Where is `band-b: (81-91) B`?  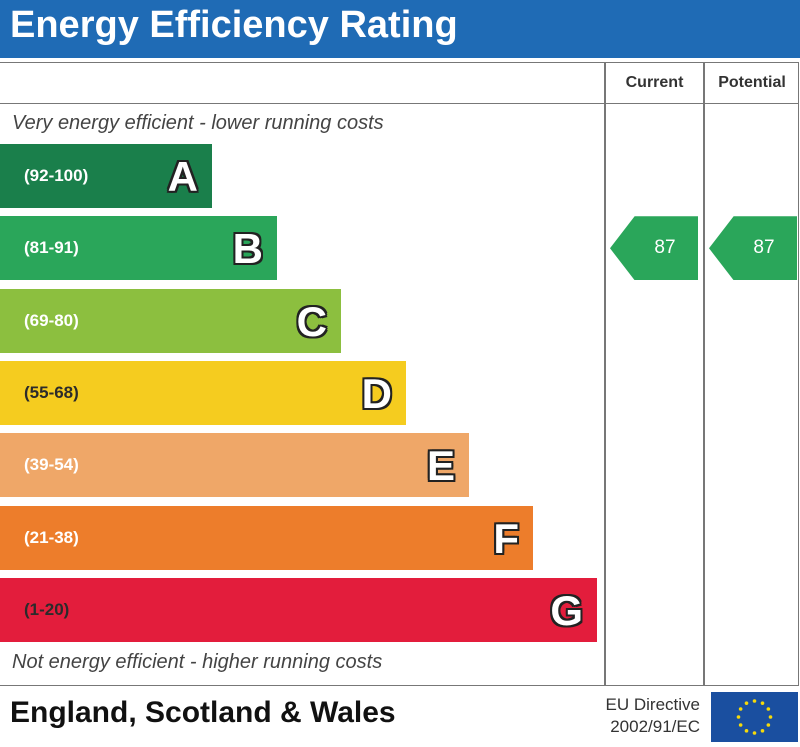 band-b: (81-91) B is located at coordinates (138, 248).